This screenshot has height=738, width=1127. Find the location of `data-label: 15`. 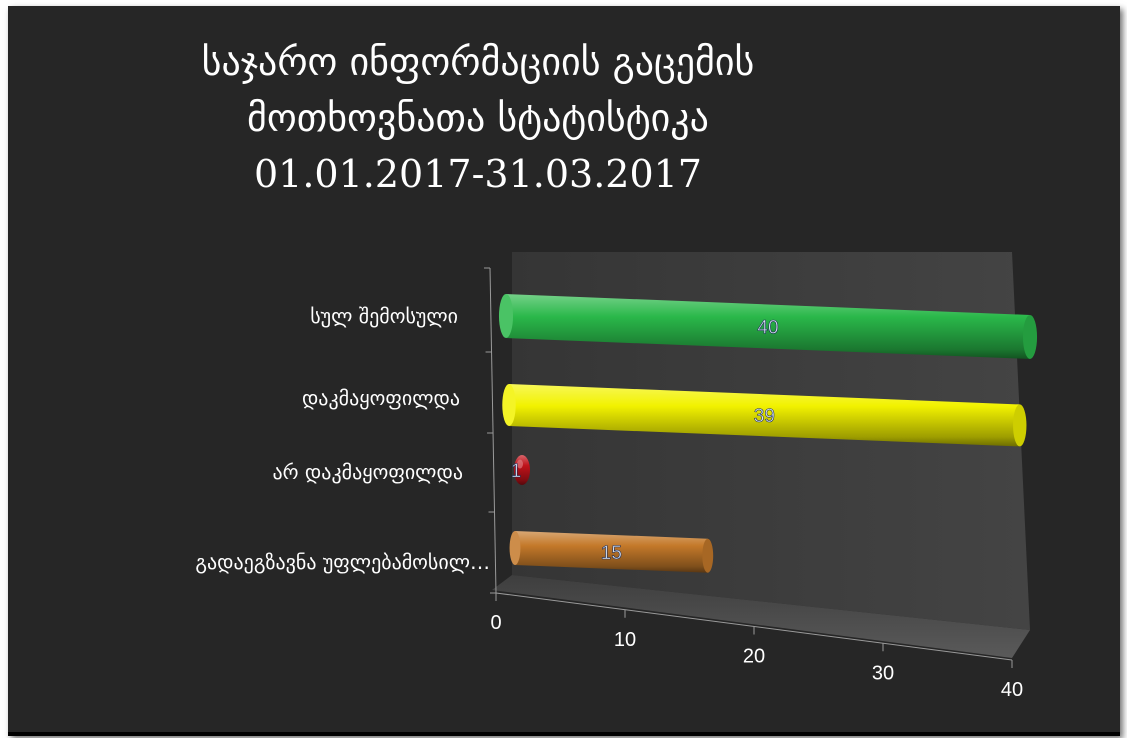

data-label: 15 is located at coordinates (611, 553).